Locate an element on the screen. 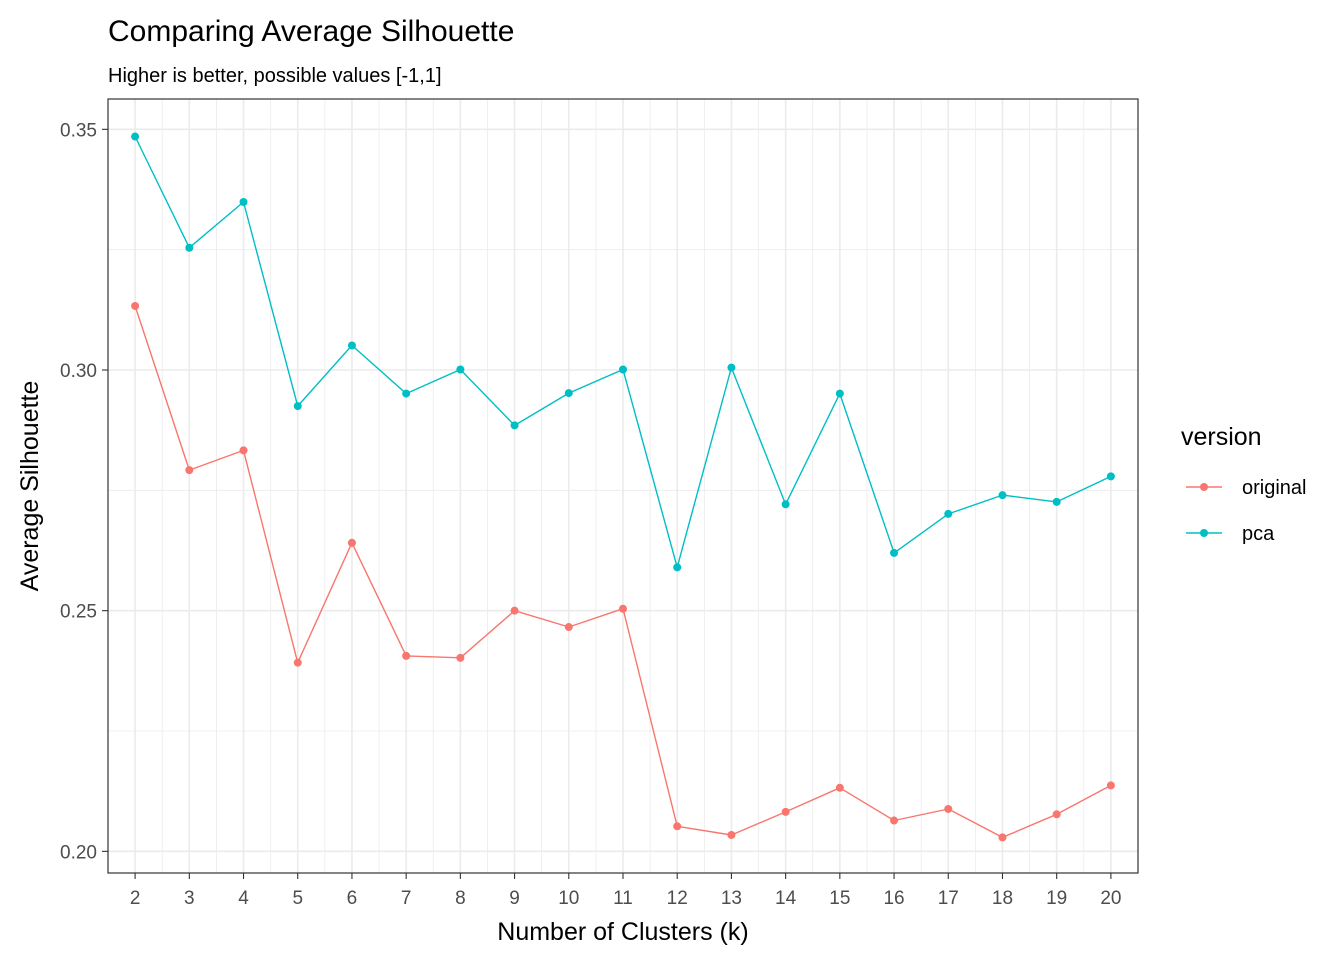  data-point-original-k19 is located at coordinates (1056, 814).